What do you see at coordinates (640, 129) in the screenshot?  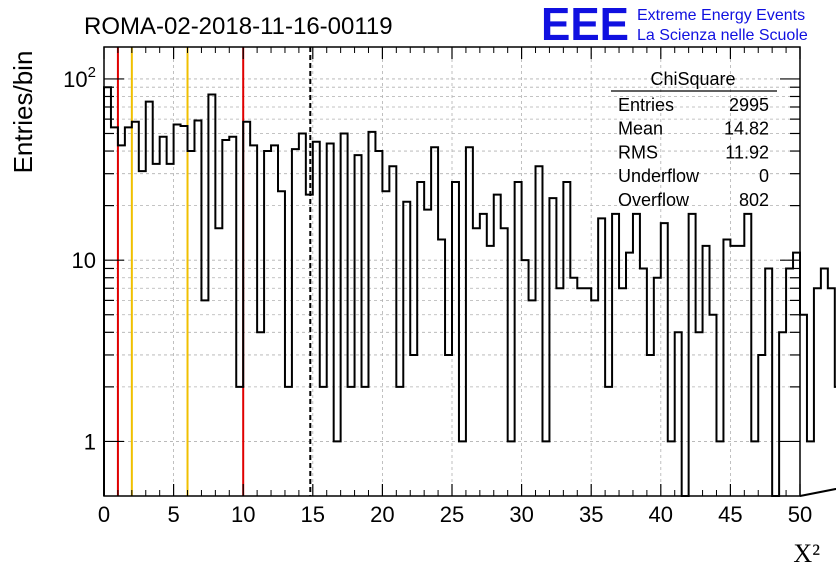 I see `stats-label: Mean` at bounding box center [640, 129].